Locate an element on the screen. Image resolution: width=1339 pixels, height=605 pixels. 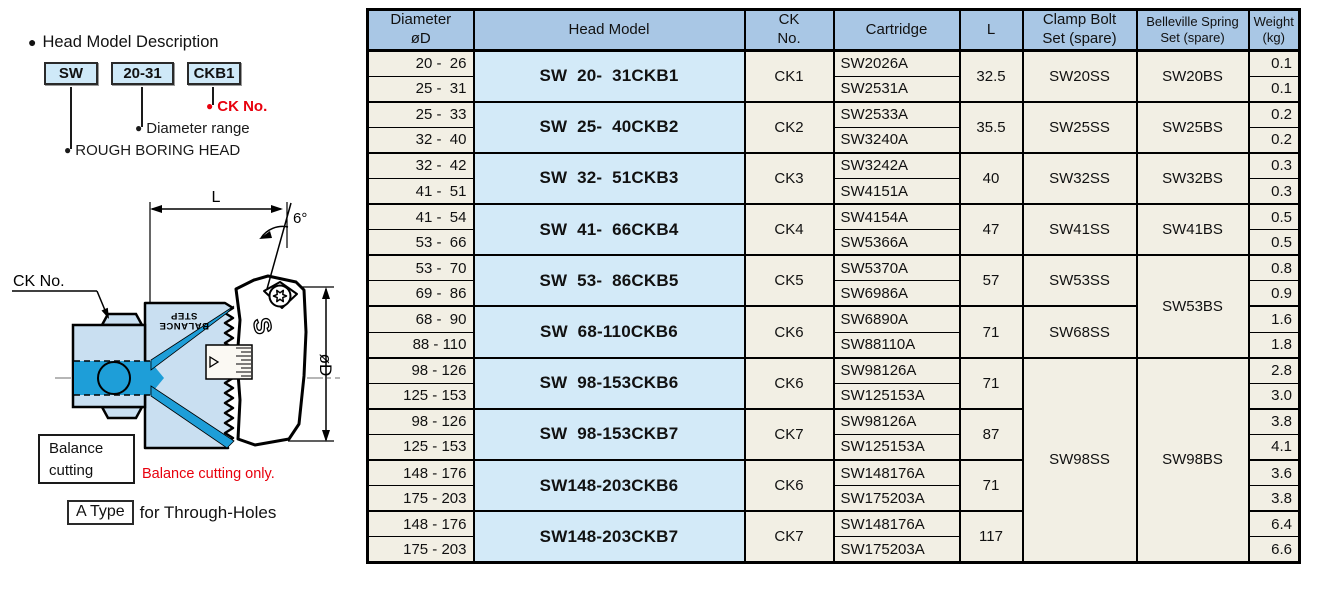
table-row: 125 - 153 SW125153A 3.0 is located at coordinates (833, 396).